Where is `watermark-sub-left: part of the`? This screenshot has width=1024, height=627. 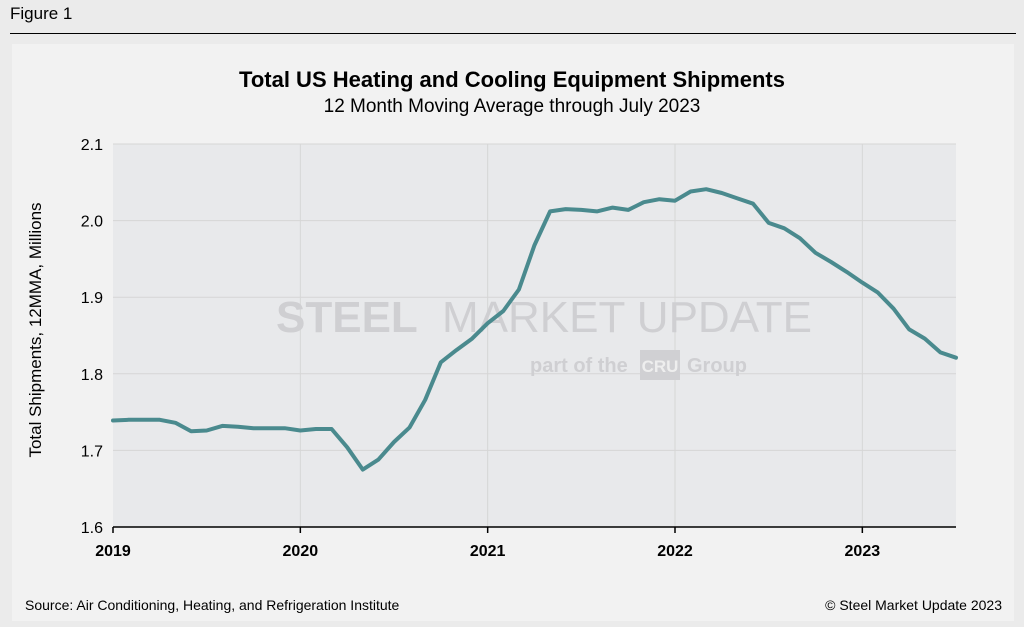 watermark-sub-left: part of the is located at coordinates (579, 366).